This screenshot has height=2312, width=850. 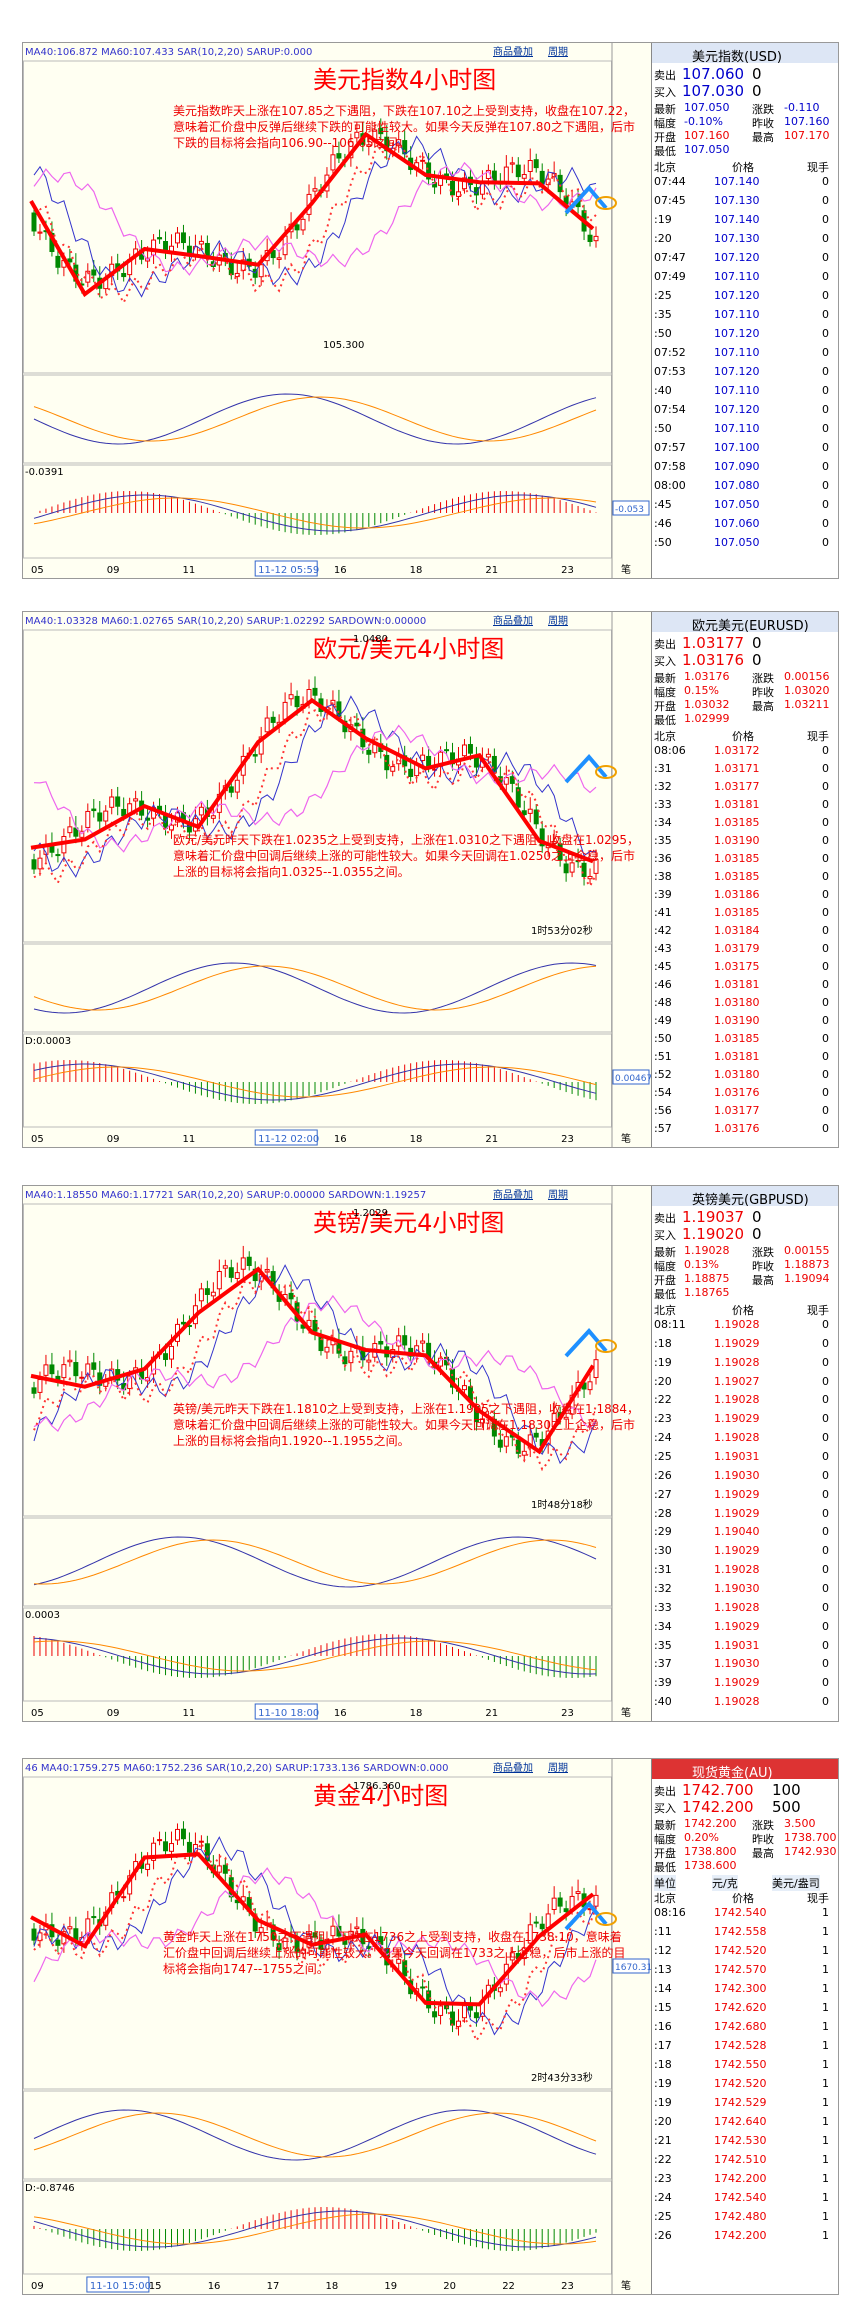 What do you see at coordinates (562, 930) in the screenshot?
I see `timer-label: 1时53分02秒` at bounding box center [562, 930].